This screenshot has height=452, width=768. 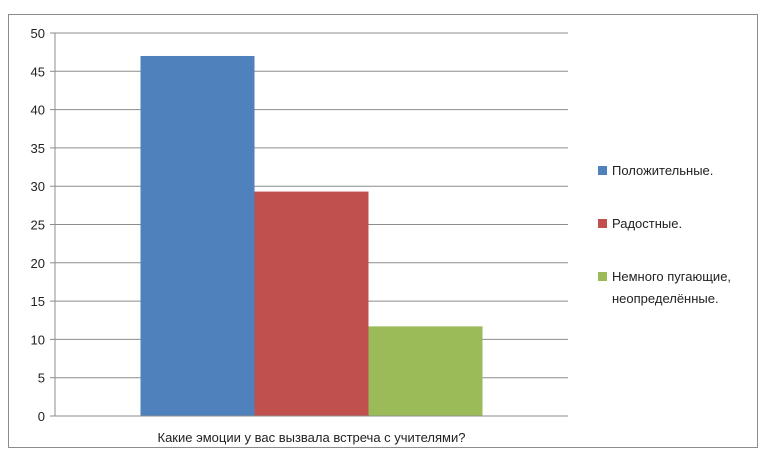 What do you see at coordinates (41, 416) in the screenshot?
I see `y-tick-label: 0` at bounding box center [41, 416].